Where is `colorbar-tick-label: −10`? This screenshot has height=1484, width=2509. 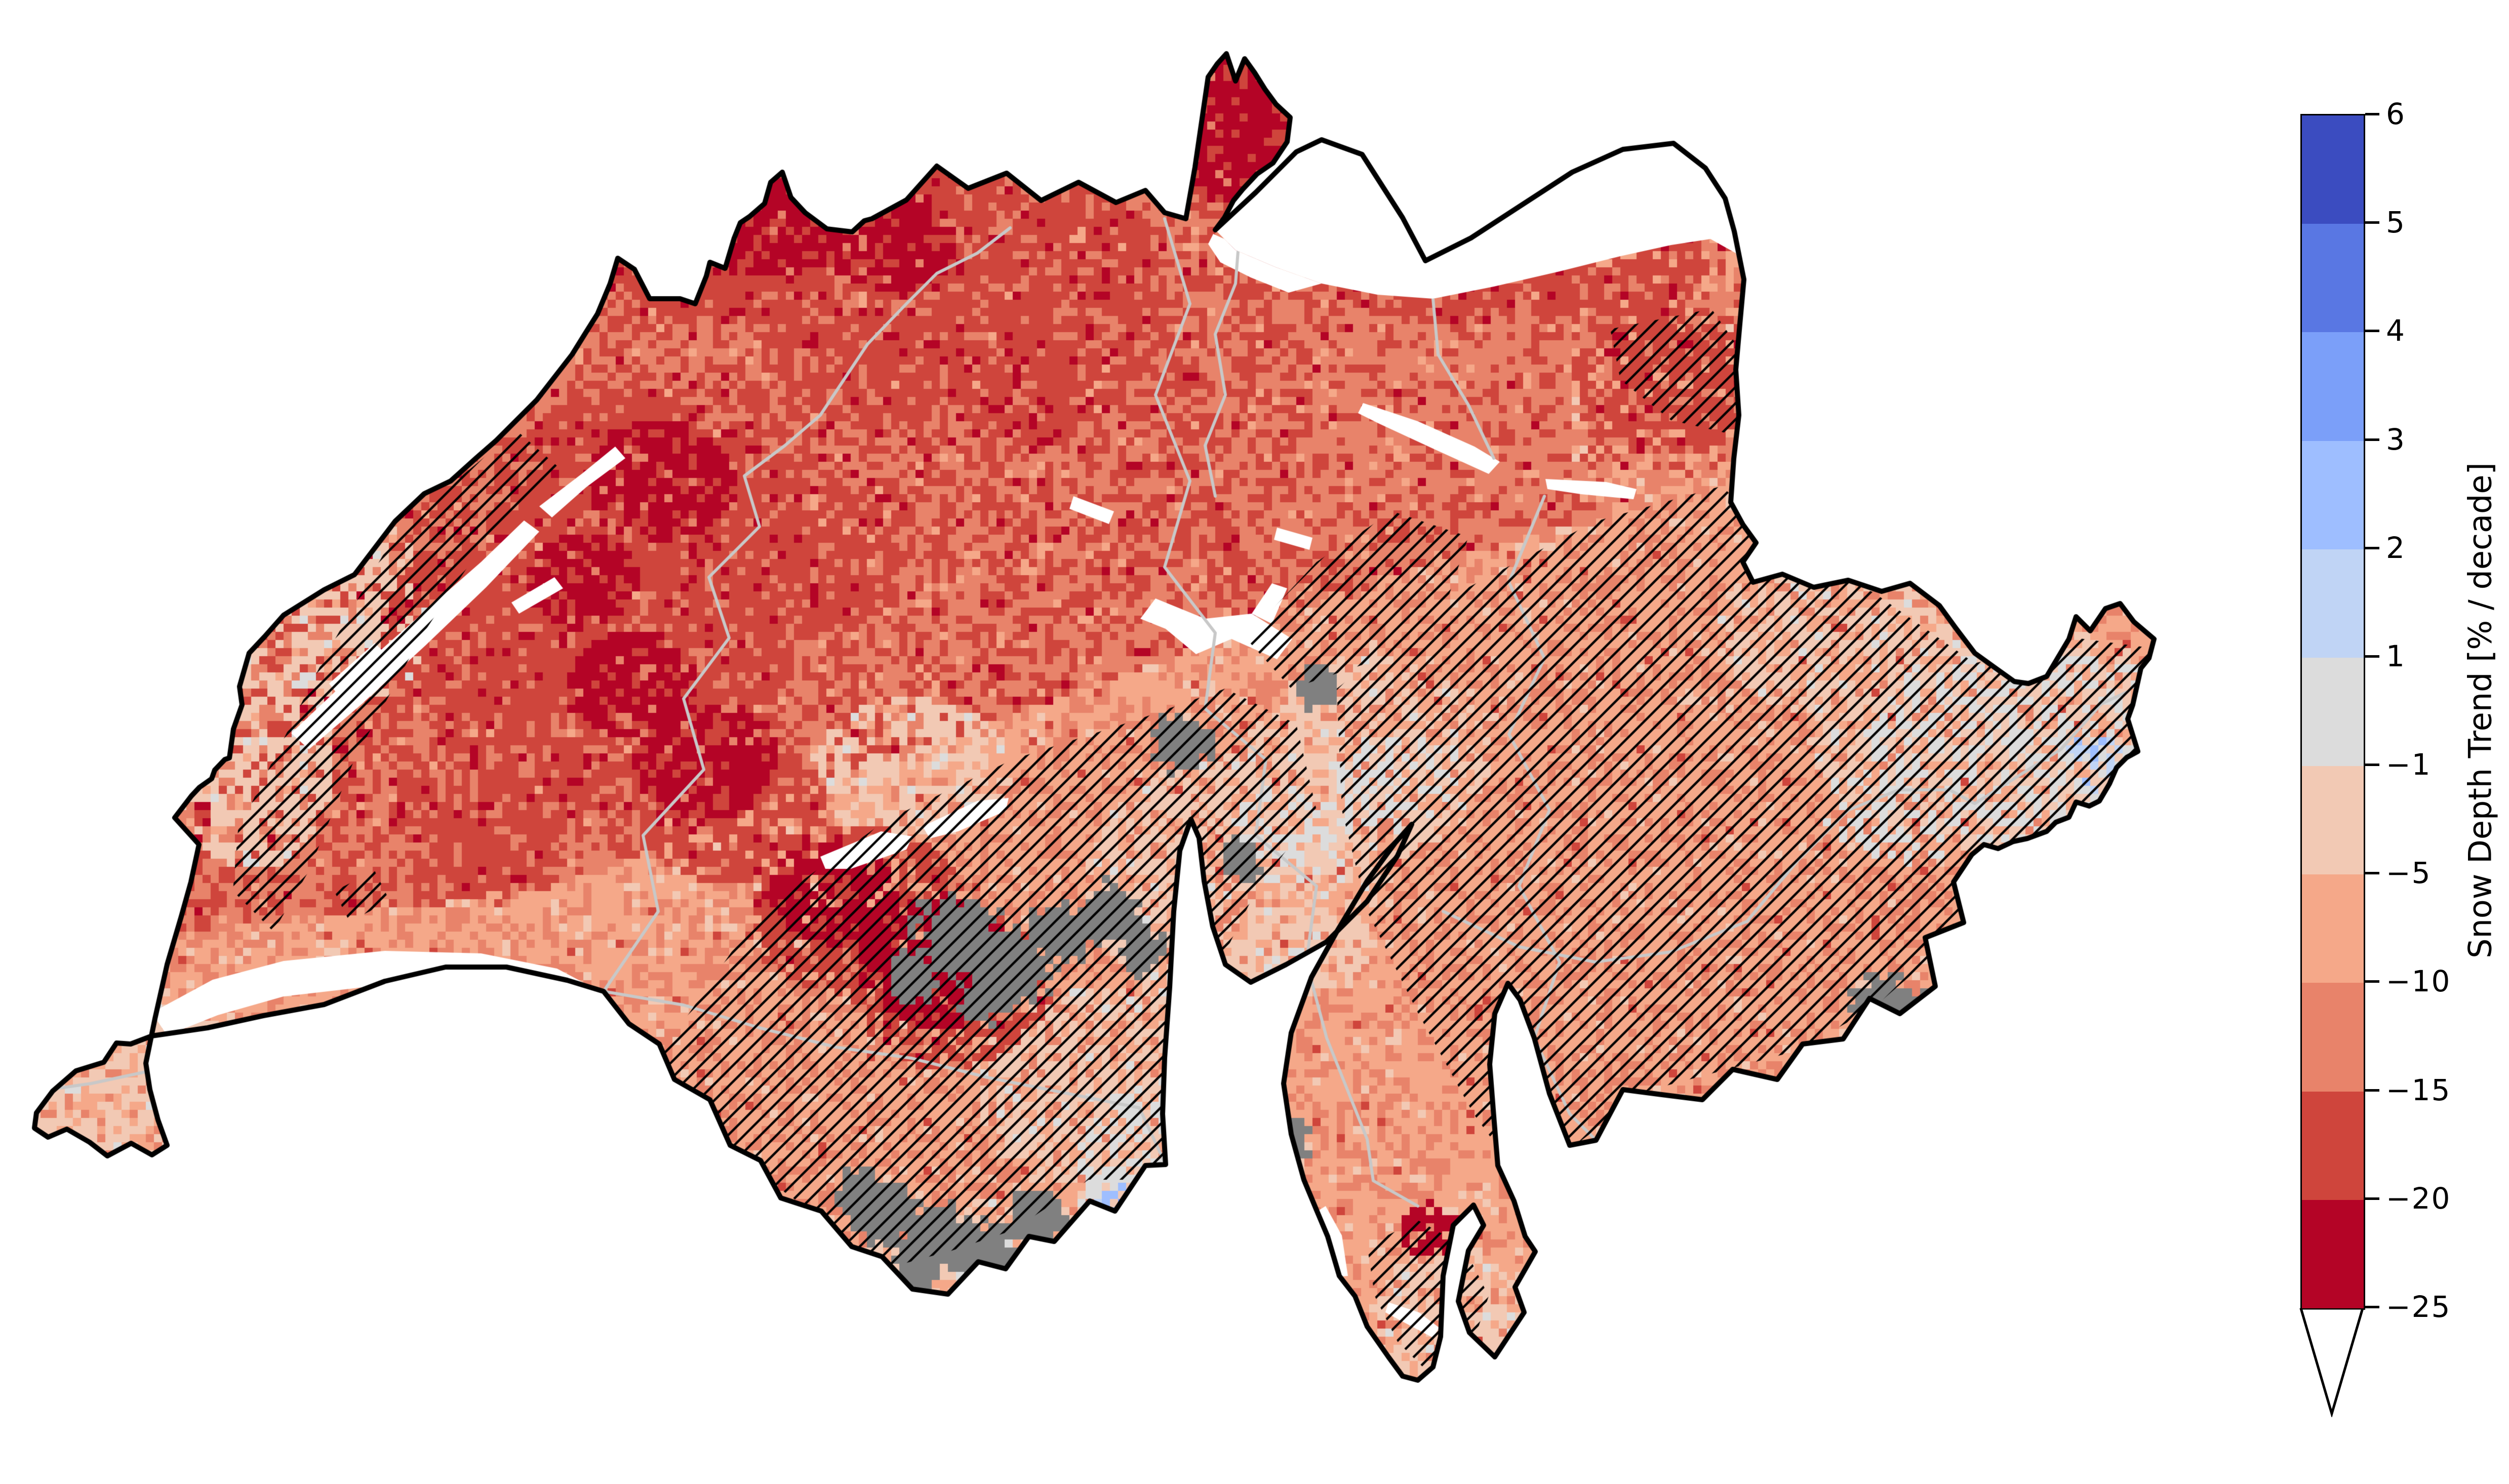
colorbar-tick-label: −10 is located at coordinates (2418, 981).